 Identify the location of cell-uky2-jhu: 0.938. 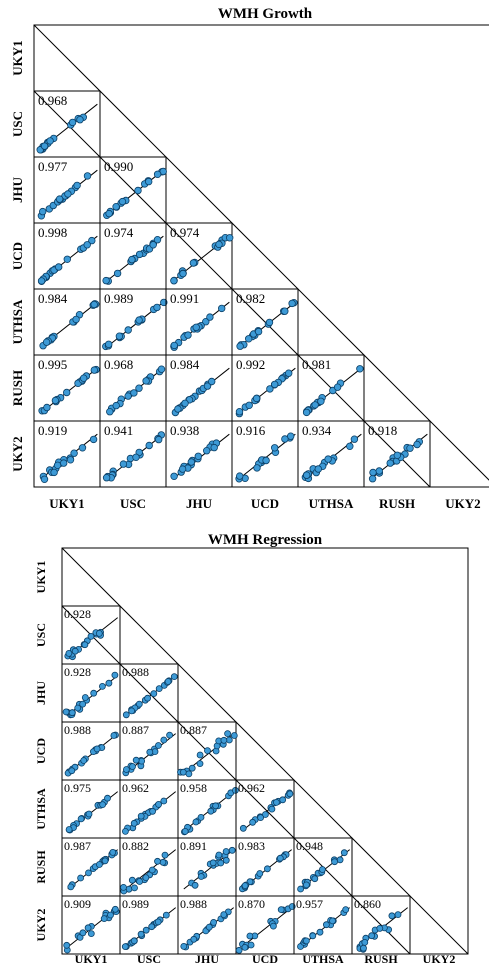
(199, 454).